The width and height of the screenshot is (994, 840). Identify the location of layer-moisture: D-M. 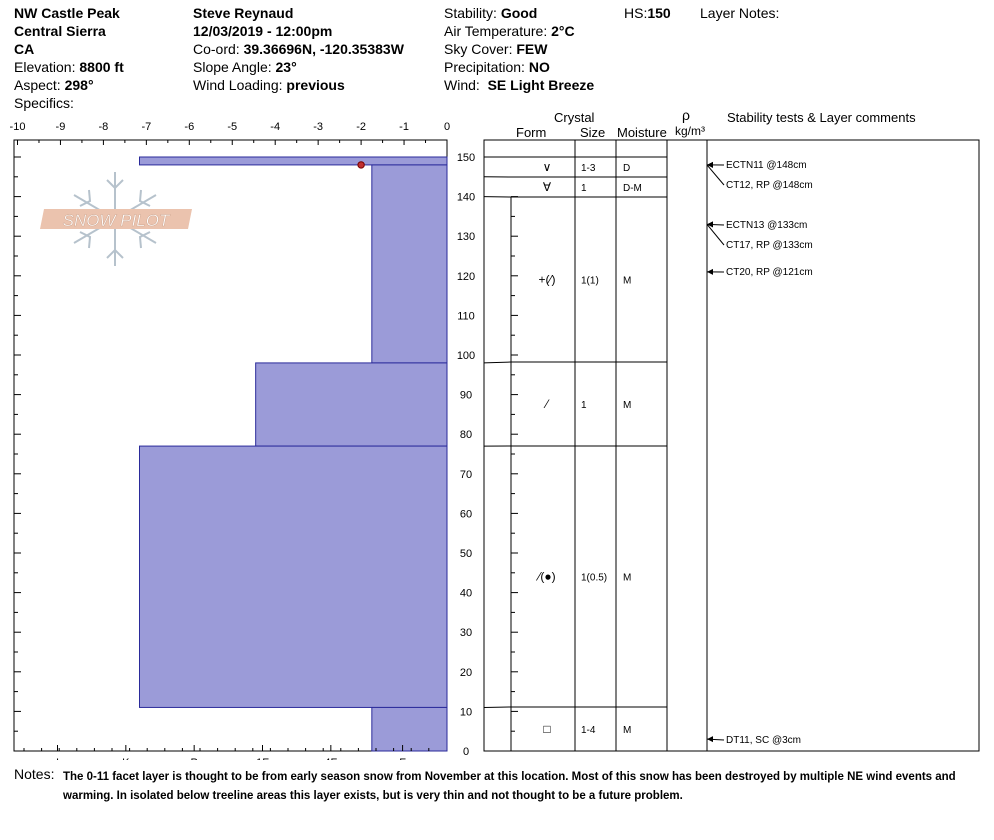
(632, 188).